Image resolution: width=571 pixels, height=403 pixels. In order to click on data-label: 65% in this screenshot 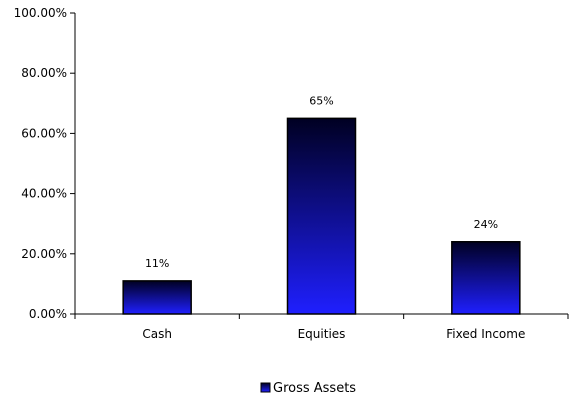, I will do `click(321, 100)`.